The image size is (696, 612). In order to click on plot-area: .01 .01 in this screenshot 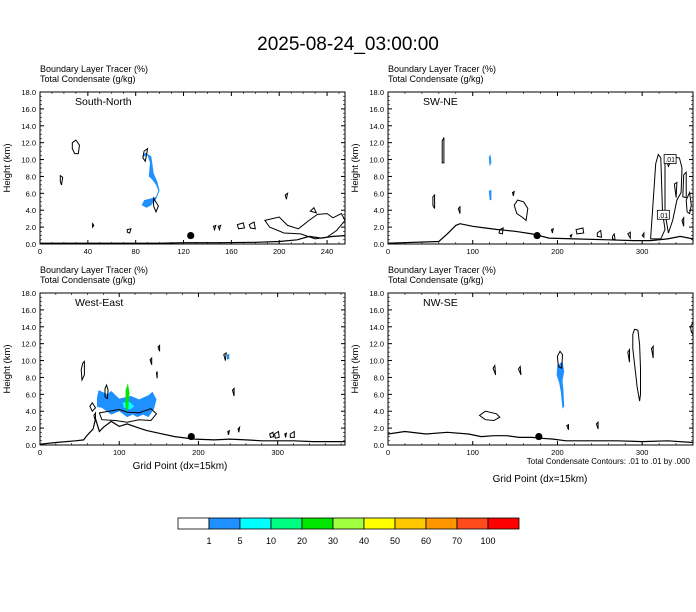, I will do `click(540, 190)`.